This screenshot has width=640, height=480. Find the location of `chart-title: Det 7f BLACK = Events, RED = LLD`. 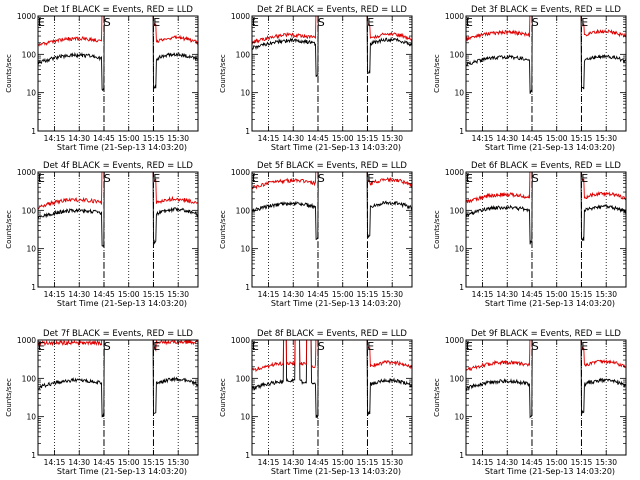

chart-title: Det 7f BLACK = Events, RED = LLD is located at coordinates (118, 334).